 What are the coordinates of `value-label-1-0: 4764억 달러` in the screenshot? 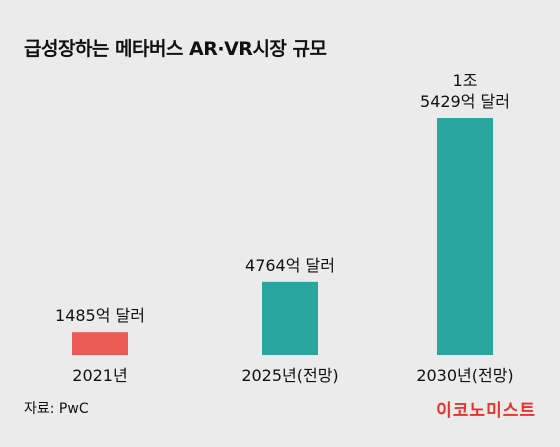 It's located at (290, 265).